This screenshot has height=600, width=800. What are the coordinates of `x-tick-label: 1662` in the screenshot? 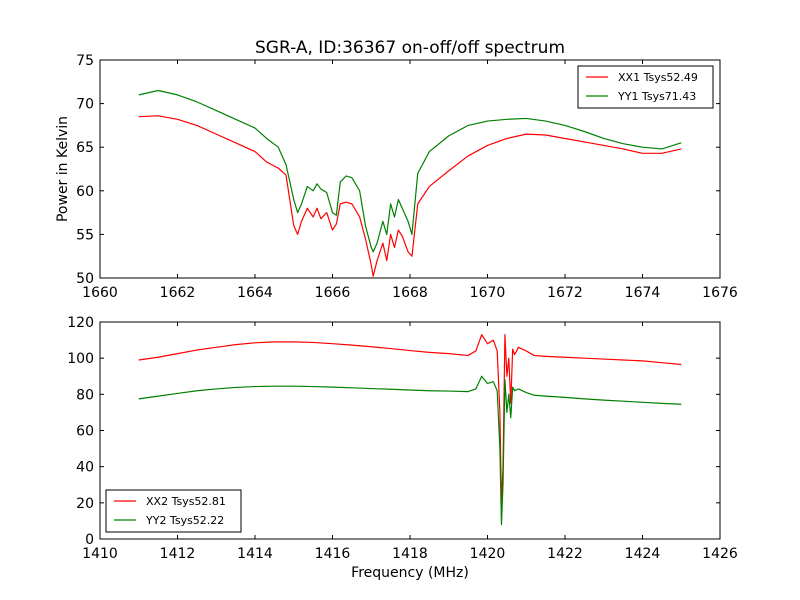 It's located at (178, 293).